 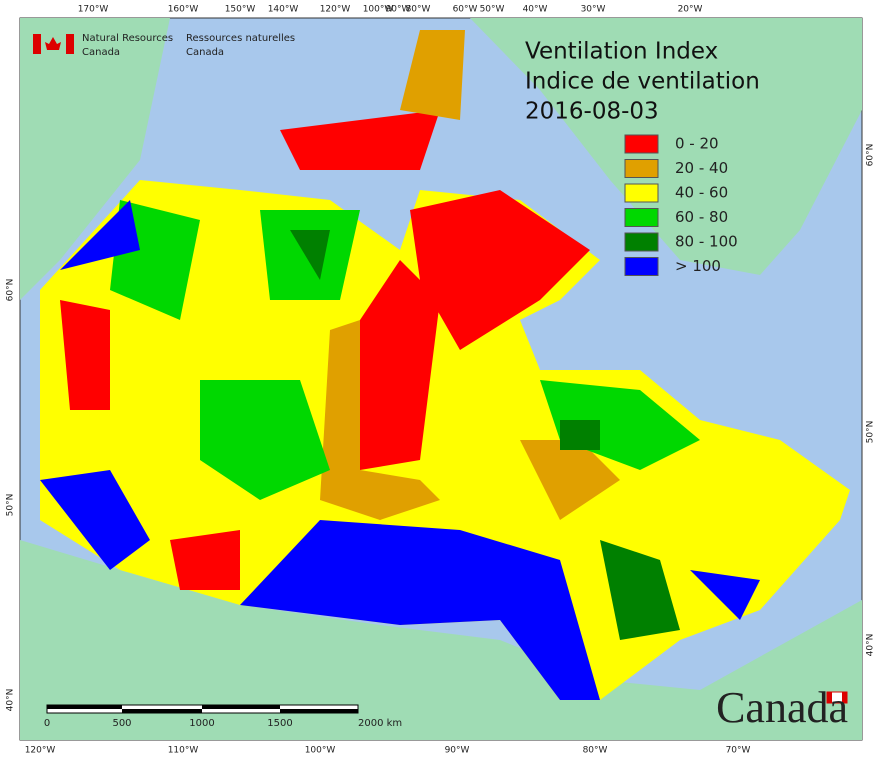 What do you see at coordinates (738, 751) in the screenshot?
I see `graticule-bottom: 70°W` at bounding box center [738, 751].